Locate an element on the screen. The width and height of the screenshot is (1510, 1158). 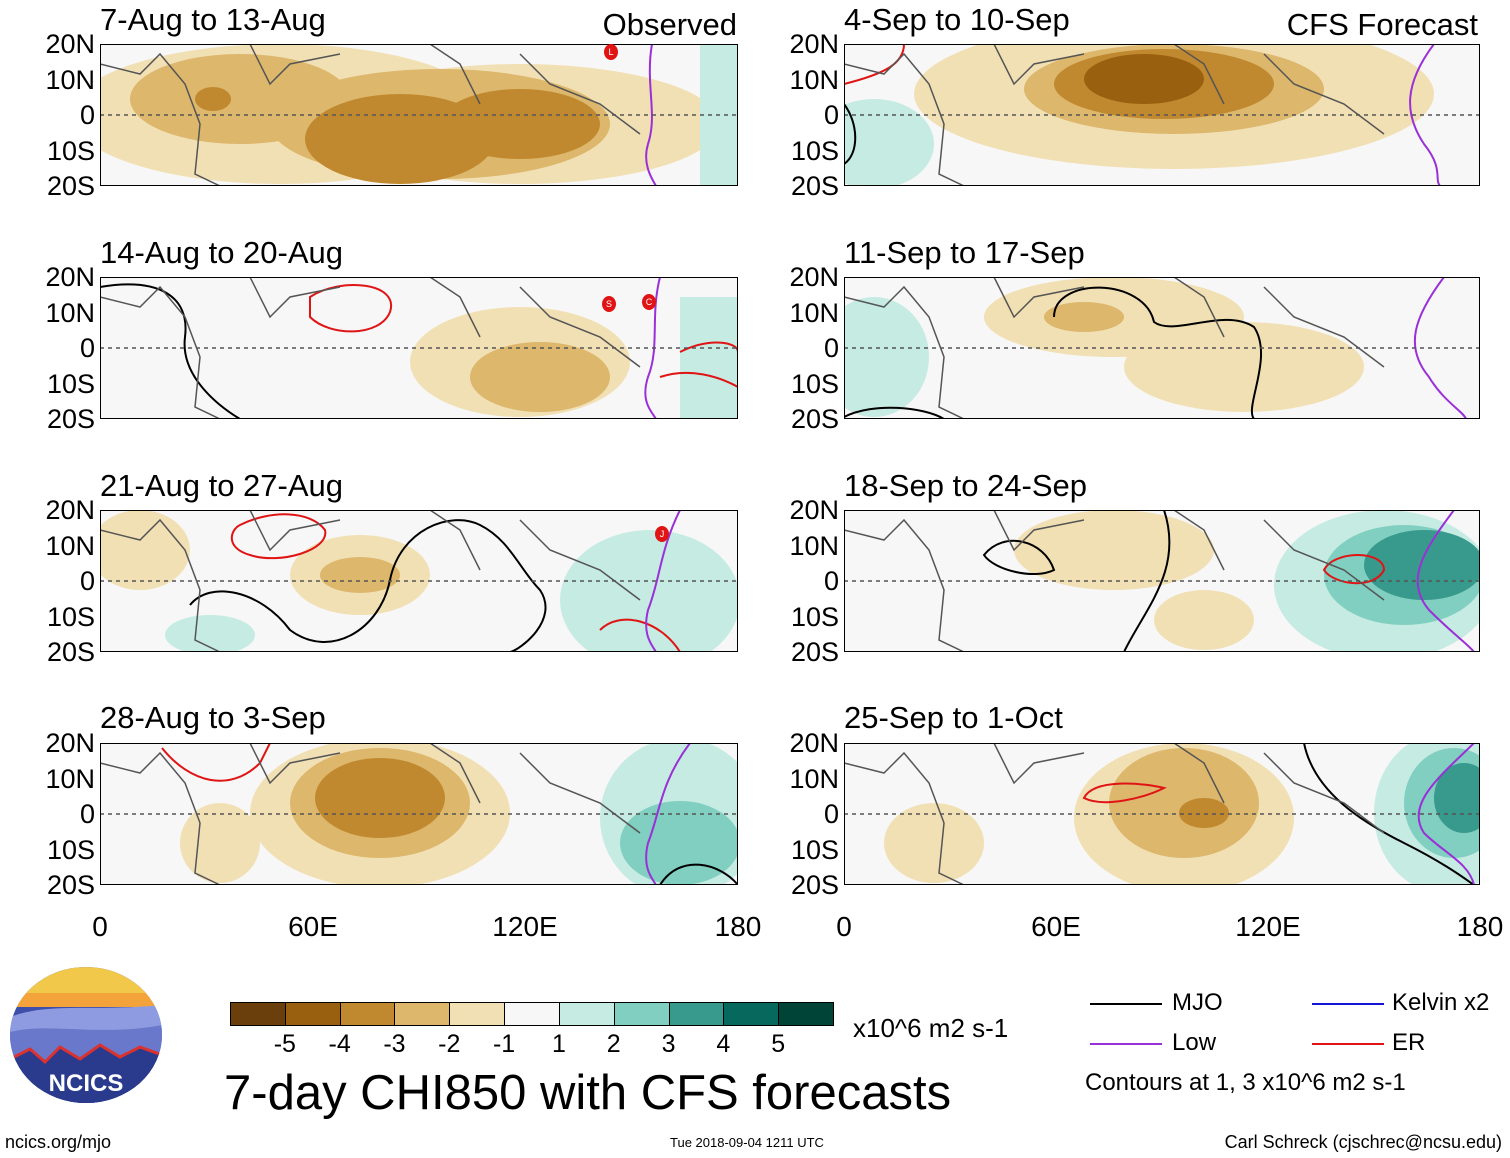
colorbar-tick-label: -5 is located at coordinates (284, 1044).